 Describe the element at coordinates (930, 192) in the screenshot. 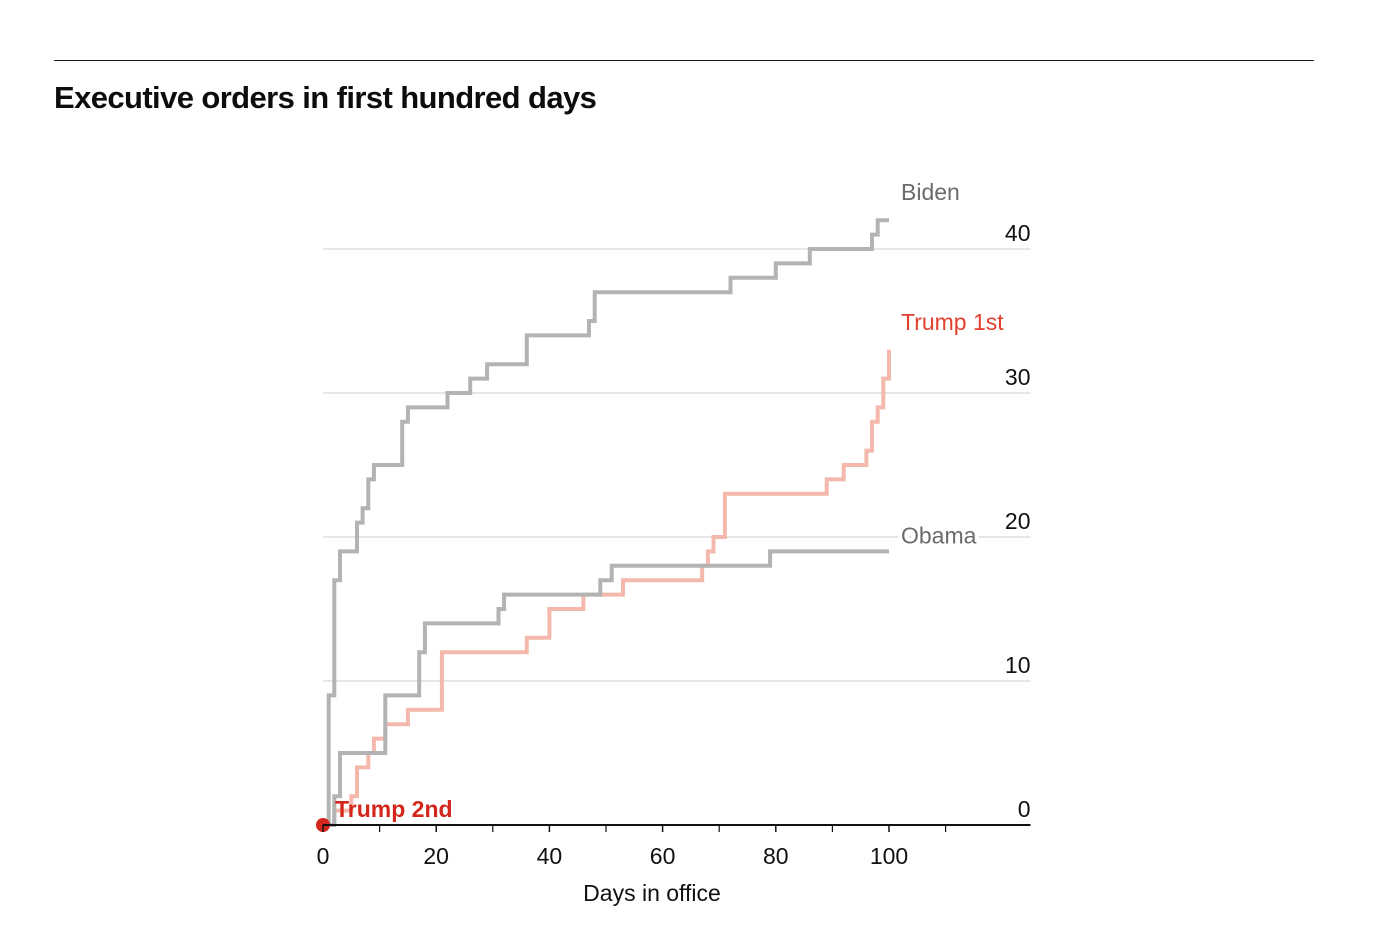

I see `series-label-biden: Biden` at that location.